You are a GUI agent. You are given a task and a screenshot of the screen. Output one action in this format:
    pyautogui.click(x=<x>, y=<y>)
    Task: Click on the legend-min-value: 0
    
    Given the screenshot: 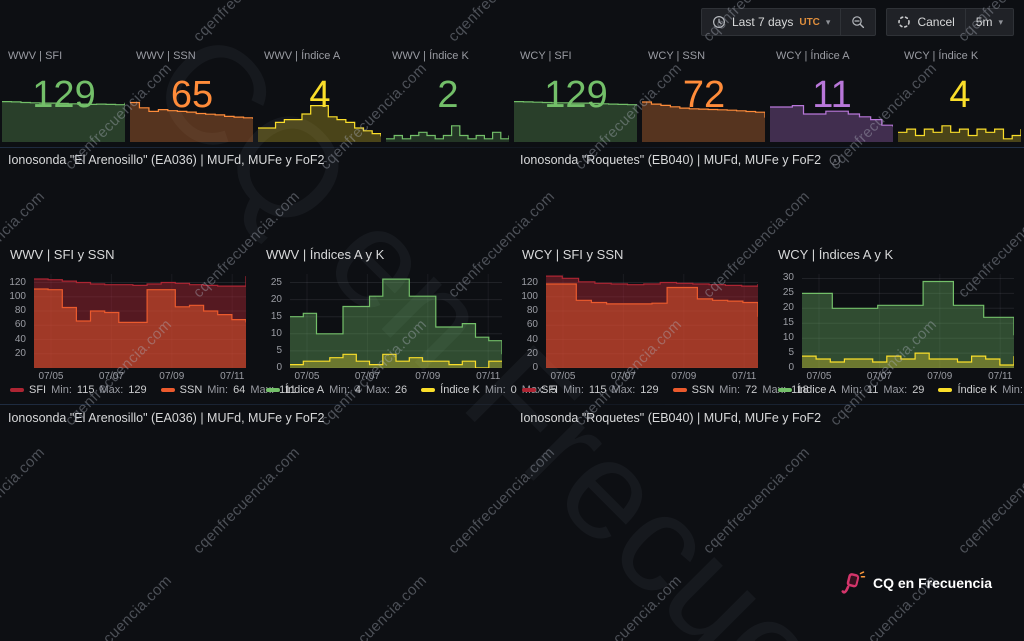 What is the action you would take?
    pyautogui.click(x=513, y=390)
    